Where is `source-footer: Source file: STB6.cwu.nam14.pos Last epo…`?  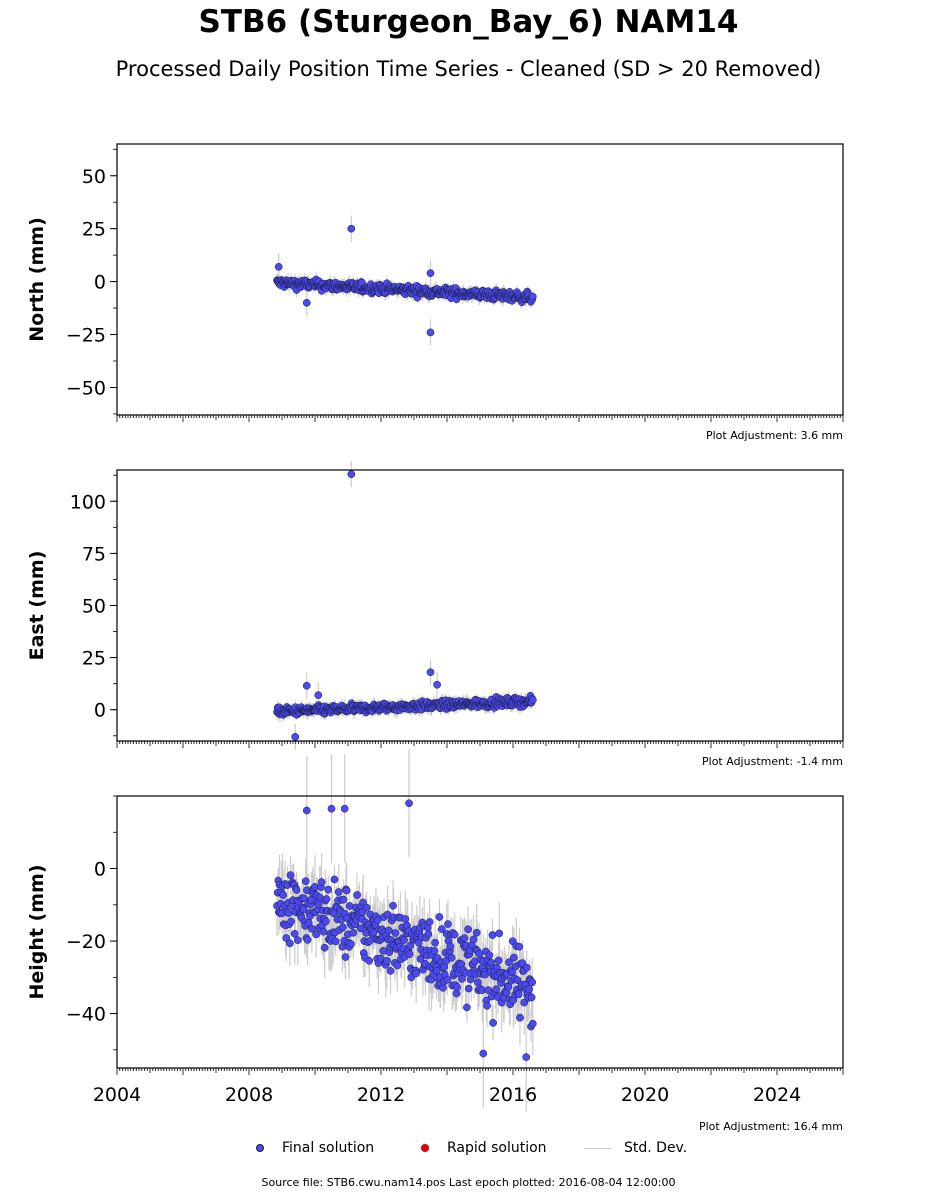 source-footer: Source file: STB6.cwu.nam14.pos Last epo… is located at coordinates (468, 1182).